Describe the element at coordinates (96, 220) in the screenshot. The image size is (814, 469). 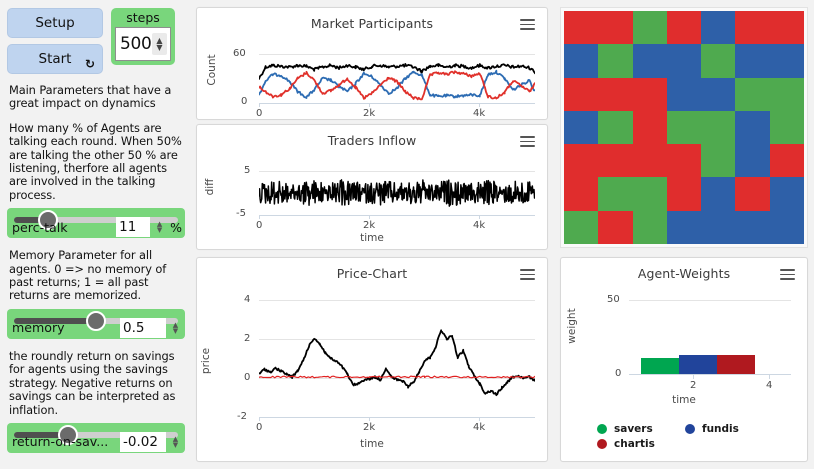
I see `perc-talk-track` at that location.